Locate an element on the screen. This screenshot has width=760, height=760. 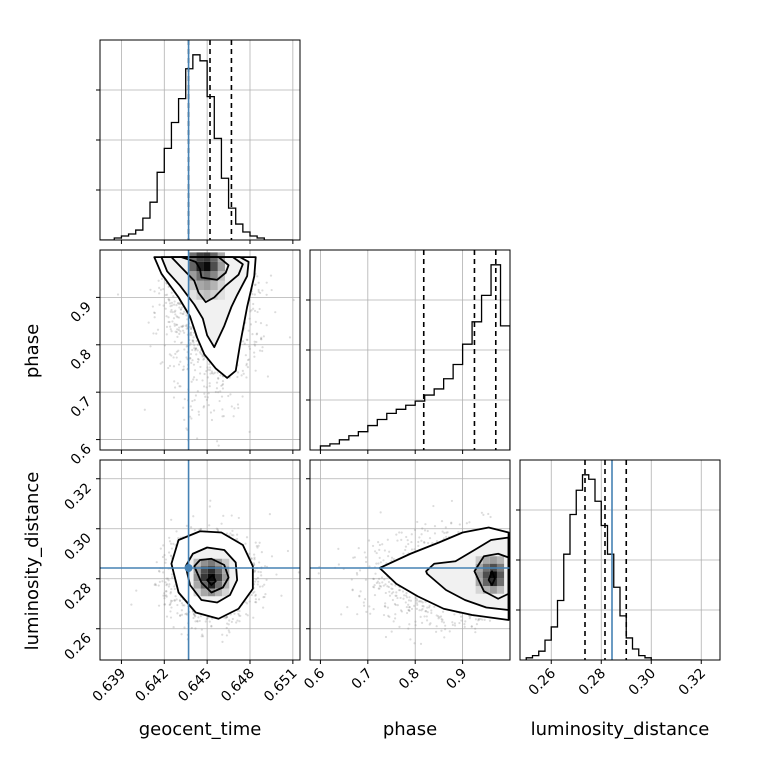
x-tick-label: 0.645 is located at coordinates (195, 686).